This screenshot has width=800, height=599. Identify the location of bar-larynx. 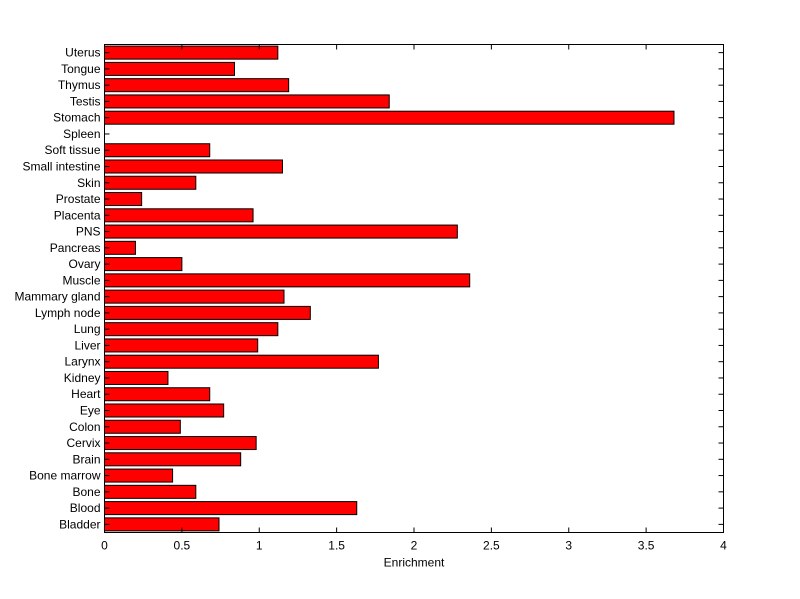
(241, 361).